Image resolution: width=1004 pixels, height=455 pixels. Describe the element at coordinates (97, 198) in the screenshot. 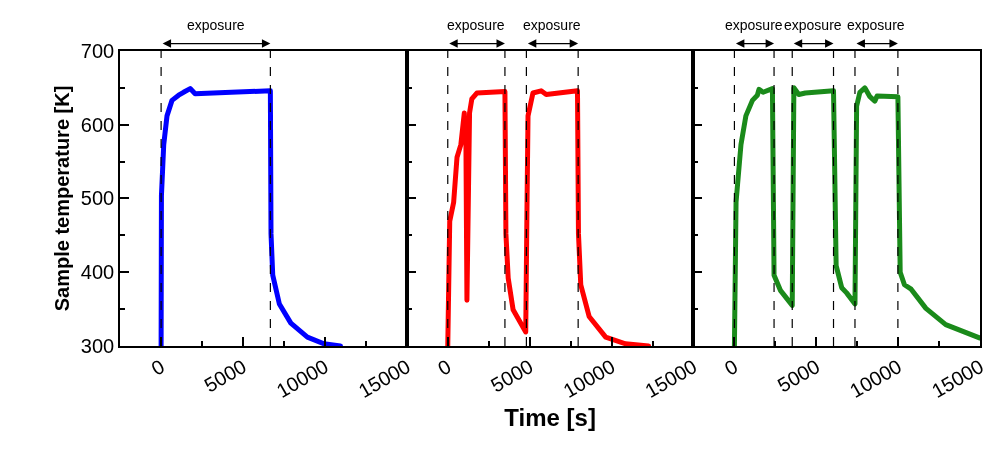

I see `y-tick-label: 500` at that location.